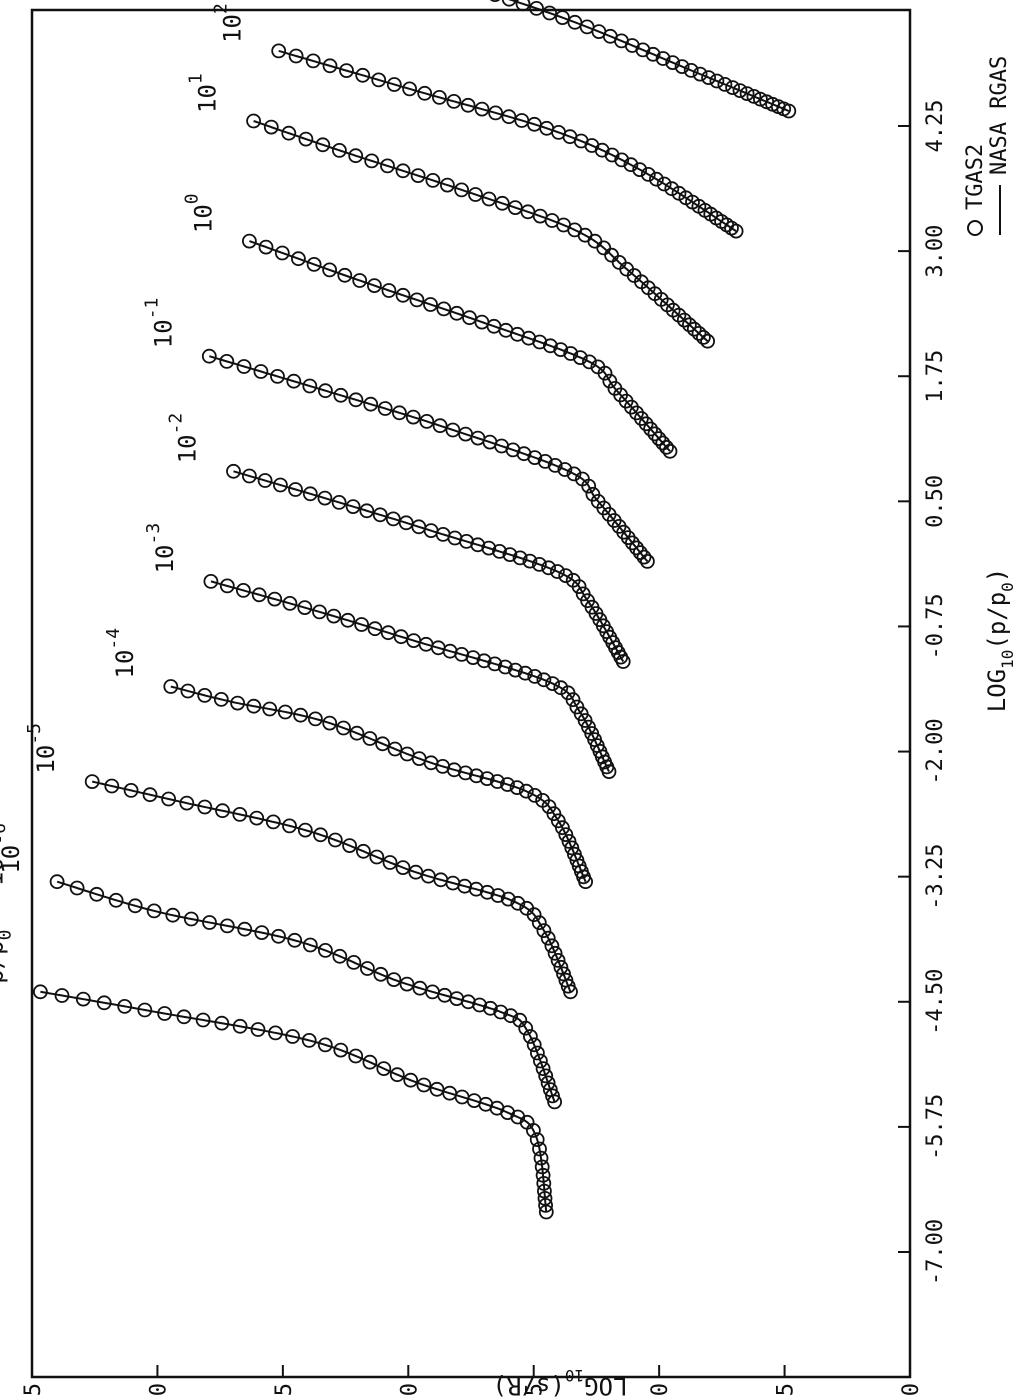 This screenshot has height=1397, width=1025. I want to click on curve-label: ρ/ρ0 = 10-7, so click(7, 910).